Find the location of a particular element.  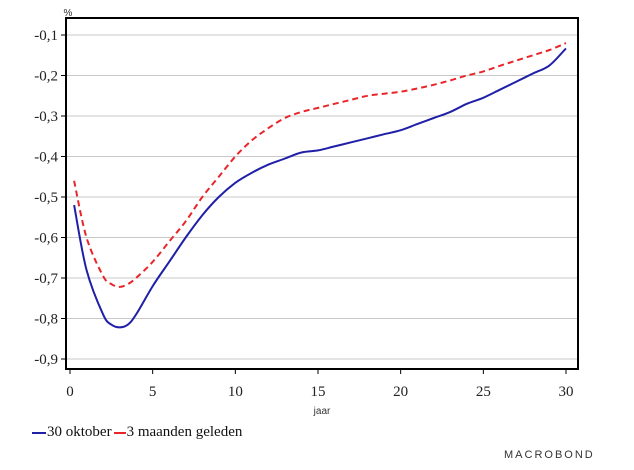

y-tick-label: -0,7 is located at coordinates (46, 279).